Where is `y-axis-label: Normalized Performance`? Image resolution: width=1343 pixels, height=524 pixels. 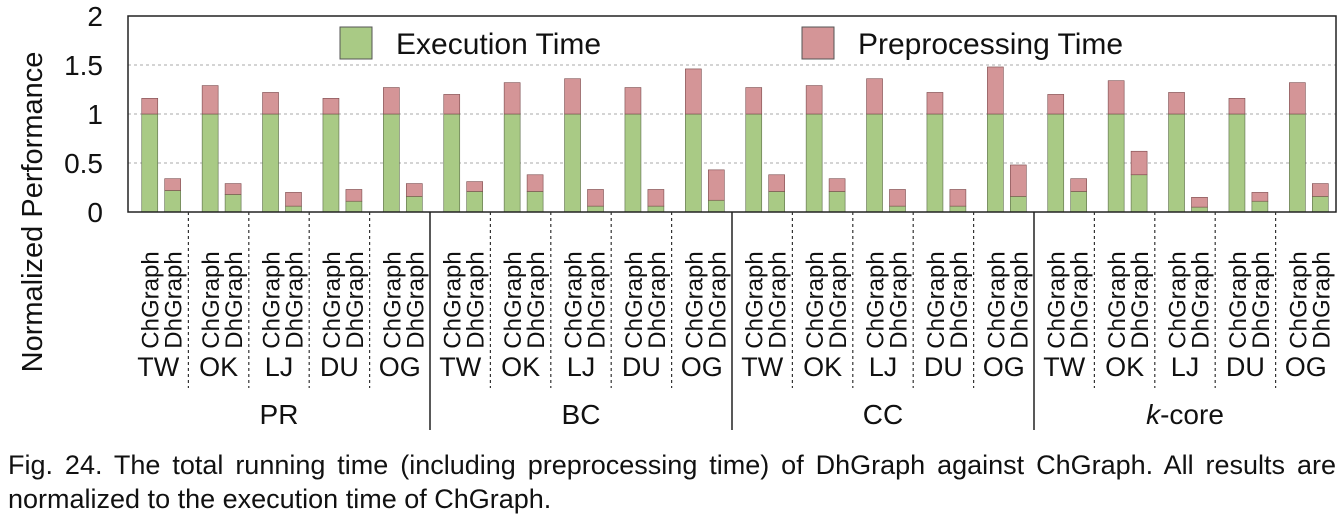
y-axis-label: Normalized Performance is located at coordinates (33, 212).